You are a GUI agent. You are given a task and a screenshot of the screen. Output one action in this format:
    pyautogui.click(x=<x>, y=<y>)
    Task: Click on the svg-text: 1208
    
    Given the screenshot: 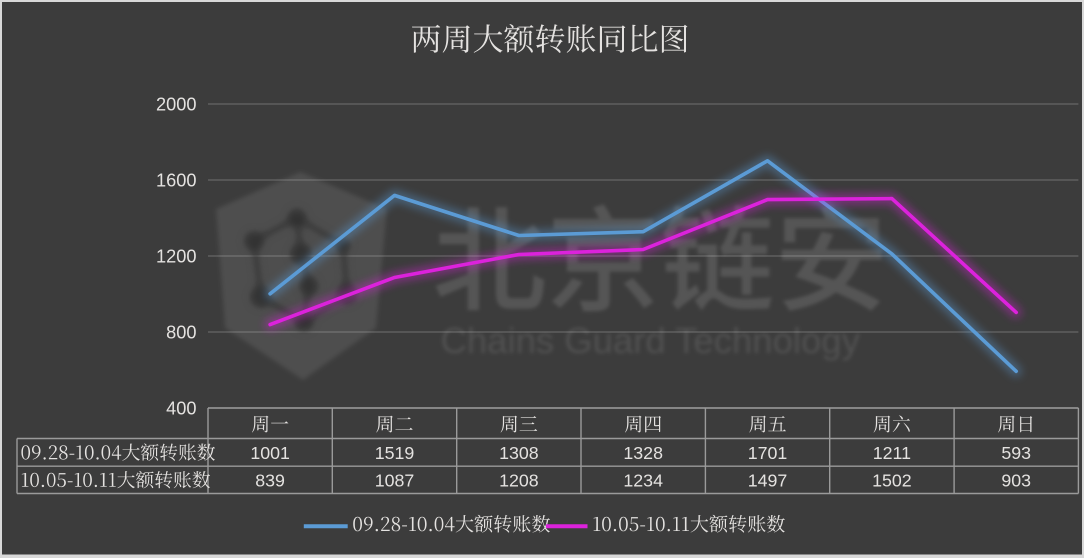 What is the action you would take?
    pyautogui.click(x=519, y=481)
    